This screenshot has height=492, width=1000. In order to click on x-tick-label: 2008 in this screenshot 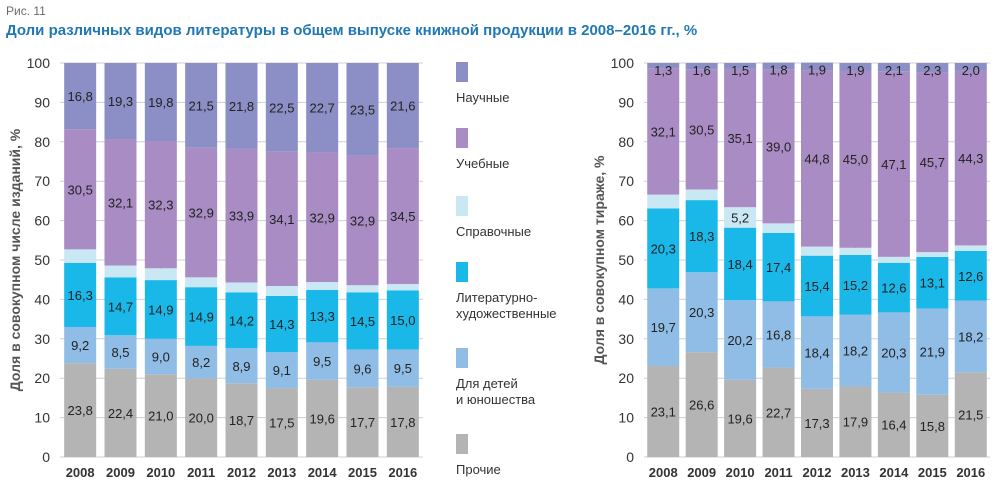, I will do `click(663, 472)`.